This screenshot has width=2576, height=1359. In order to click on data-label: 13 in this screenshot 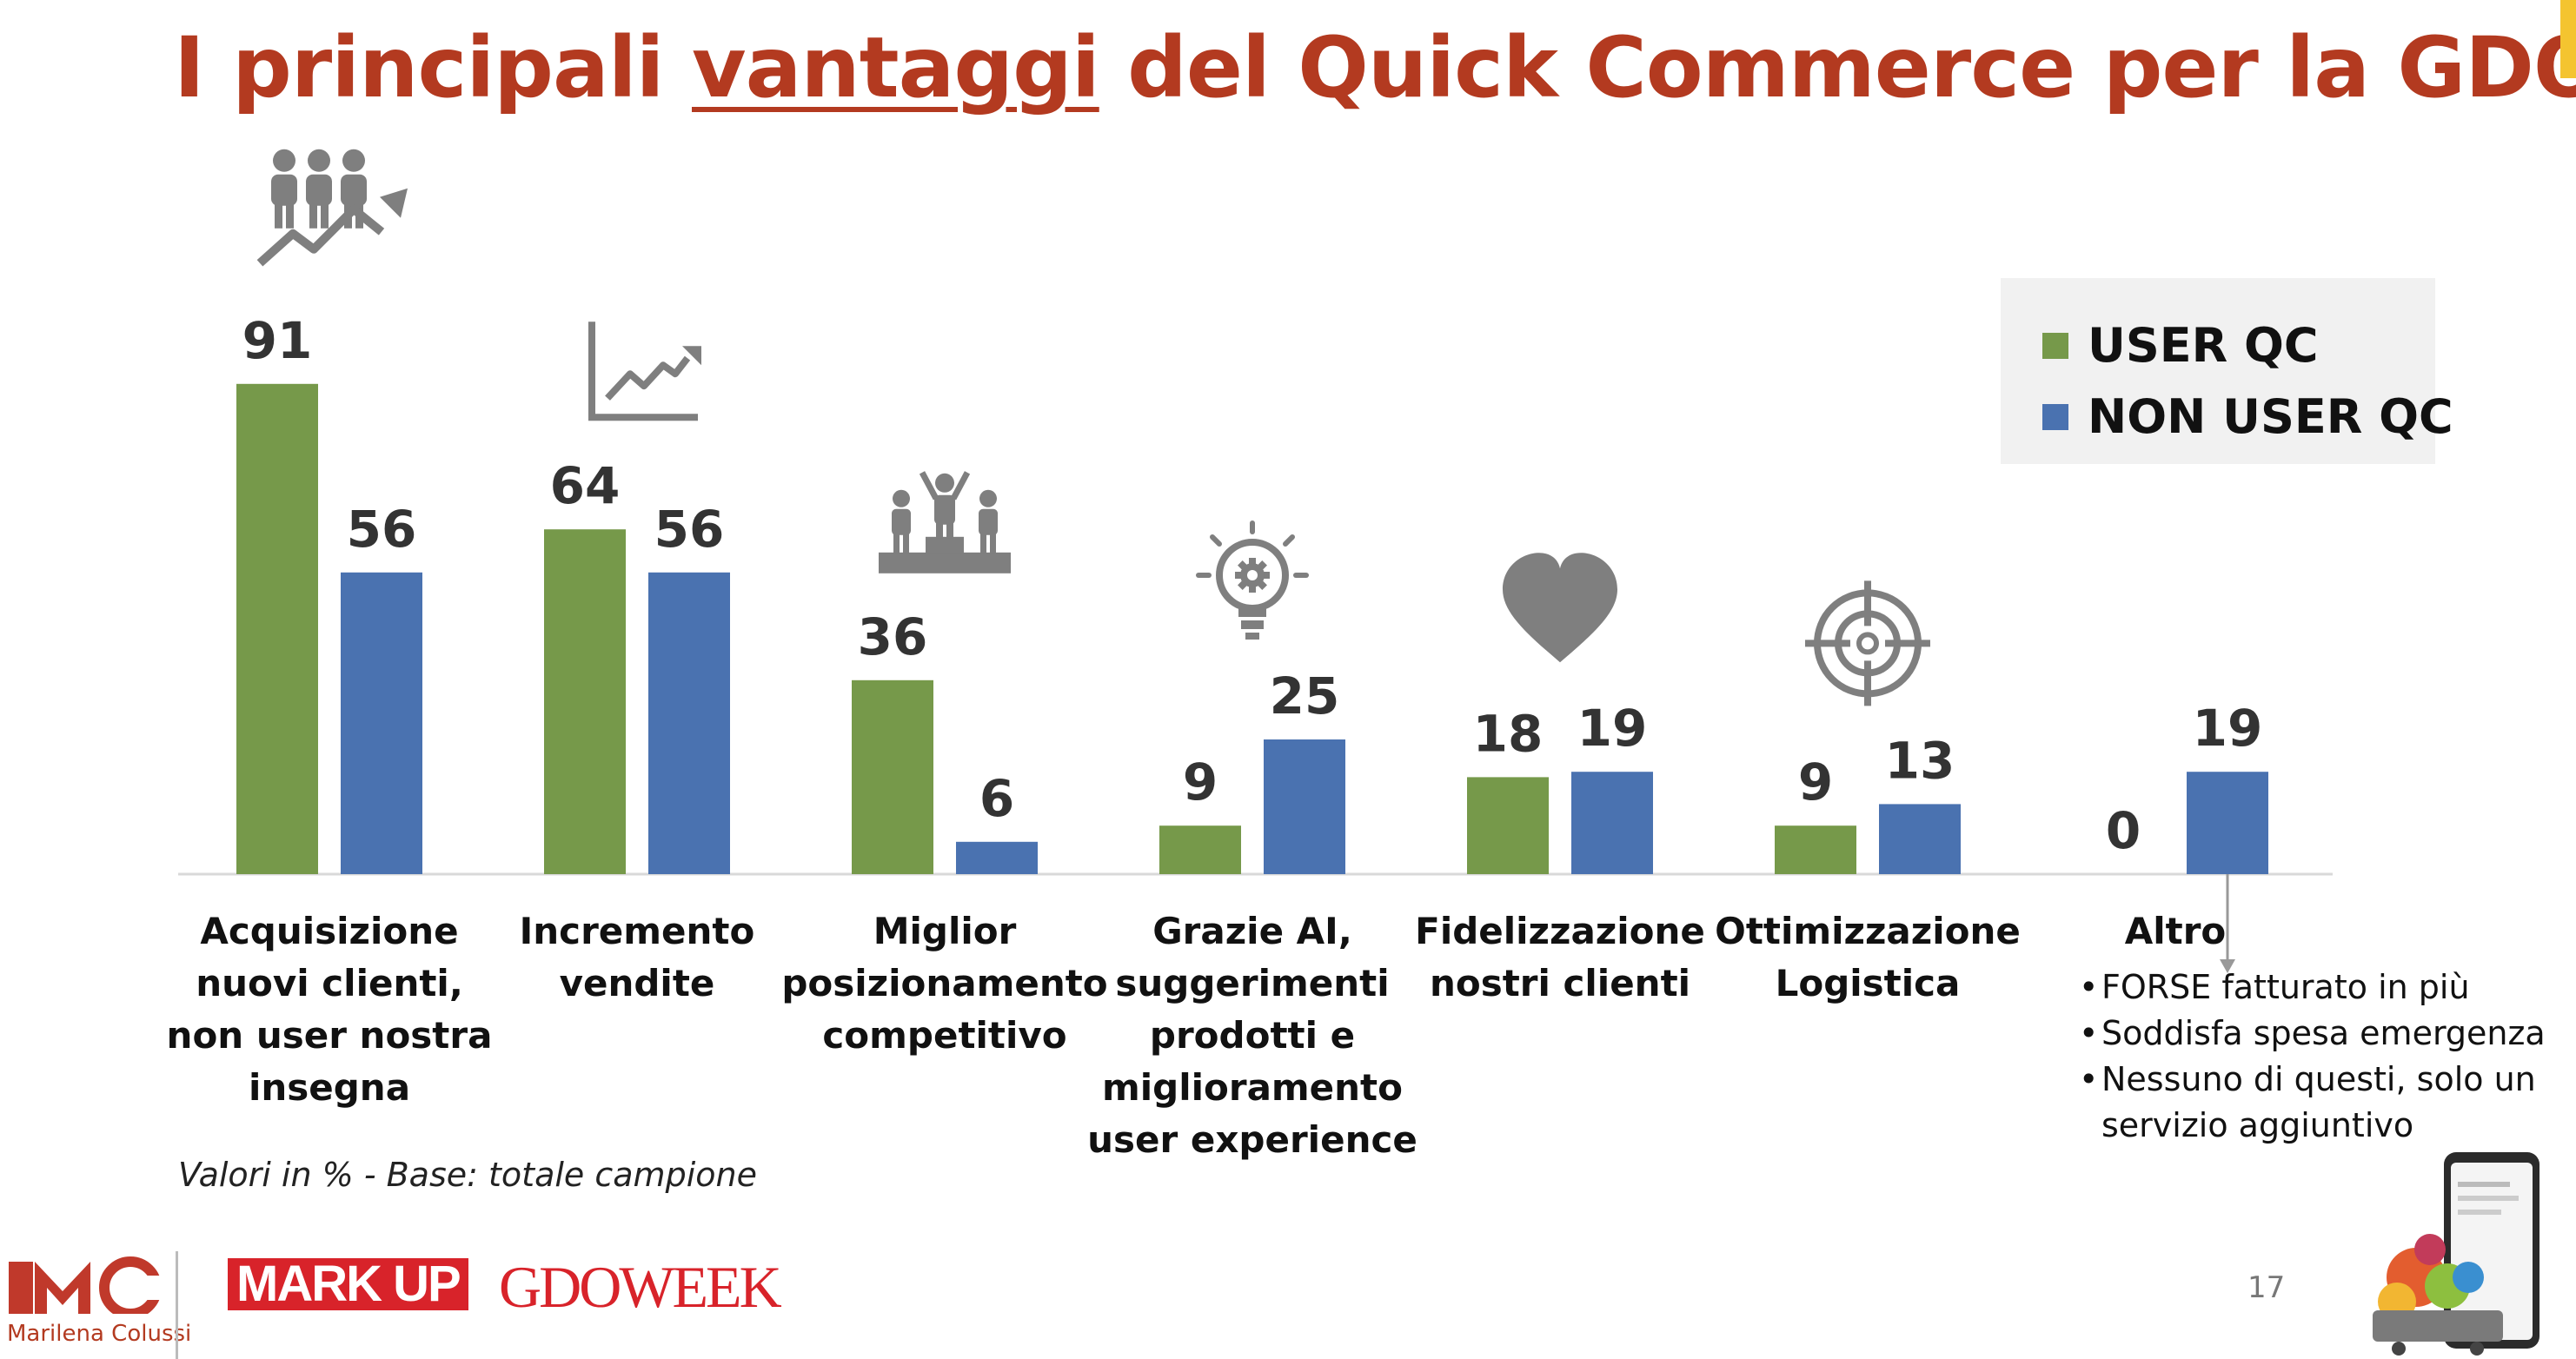, I will do `click(1920, 761)`.